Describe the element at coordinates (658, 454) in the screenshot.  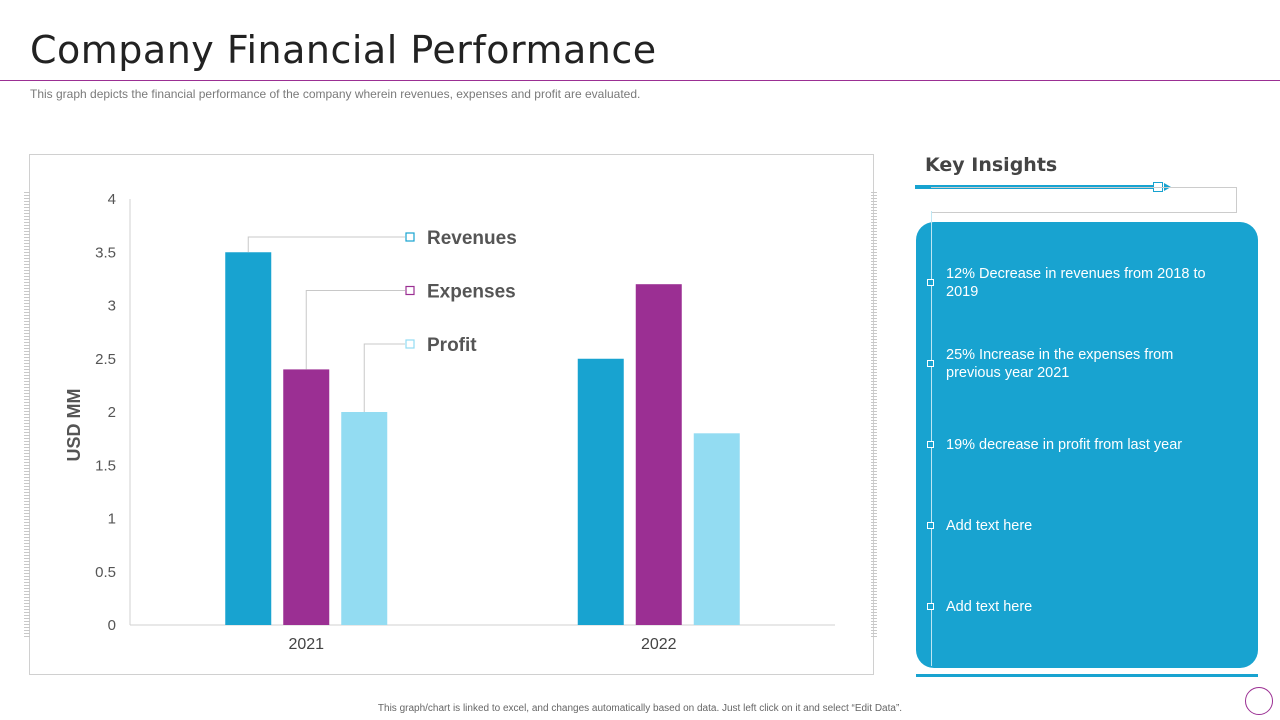
I see `bar-expenses-2022` at that location.